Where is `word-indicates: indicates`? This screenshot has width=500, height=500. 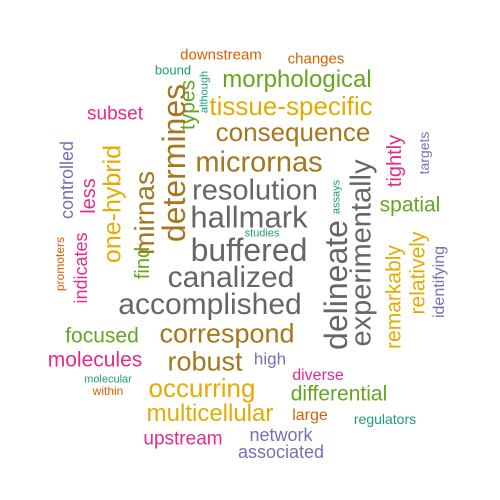
word-indicates: indicates is located at coordinates (81, 268).